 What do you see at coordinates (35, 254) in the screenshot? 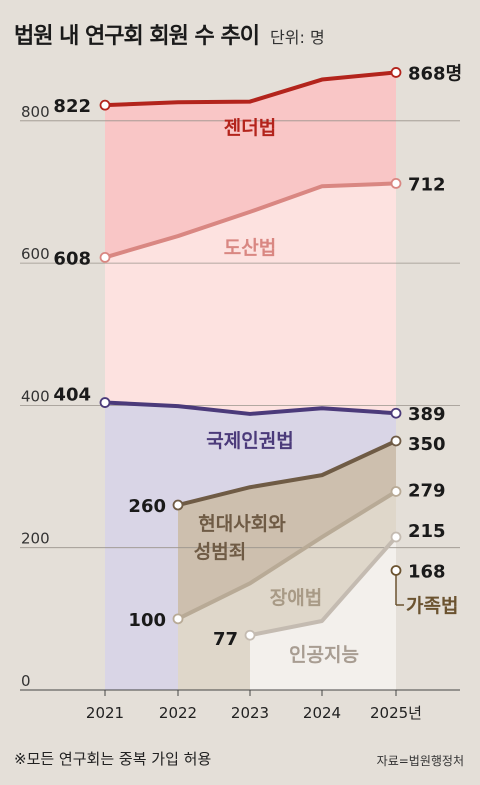
I see `y-tick-label: 600` at bounding box center [35, 254].